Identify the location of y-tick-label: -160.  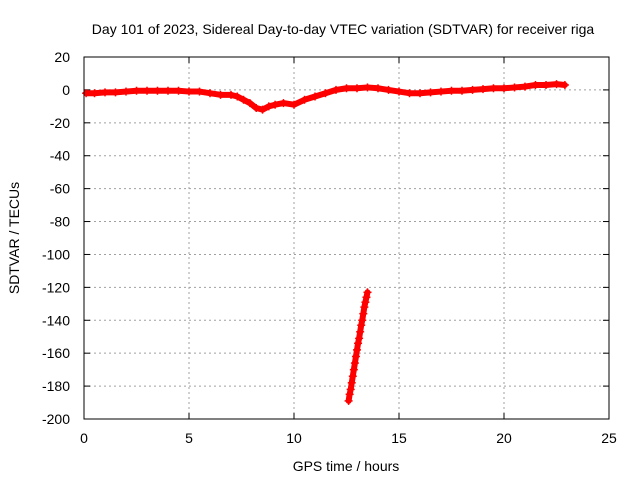
(56, 353).